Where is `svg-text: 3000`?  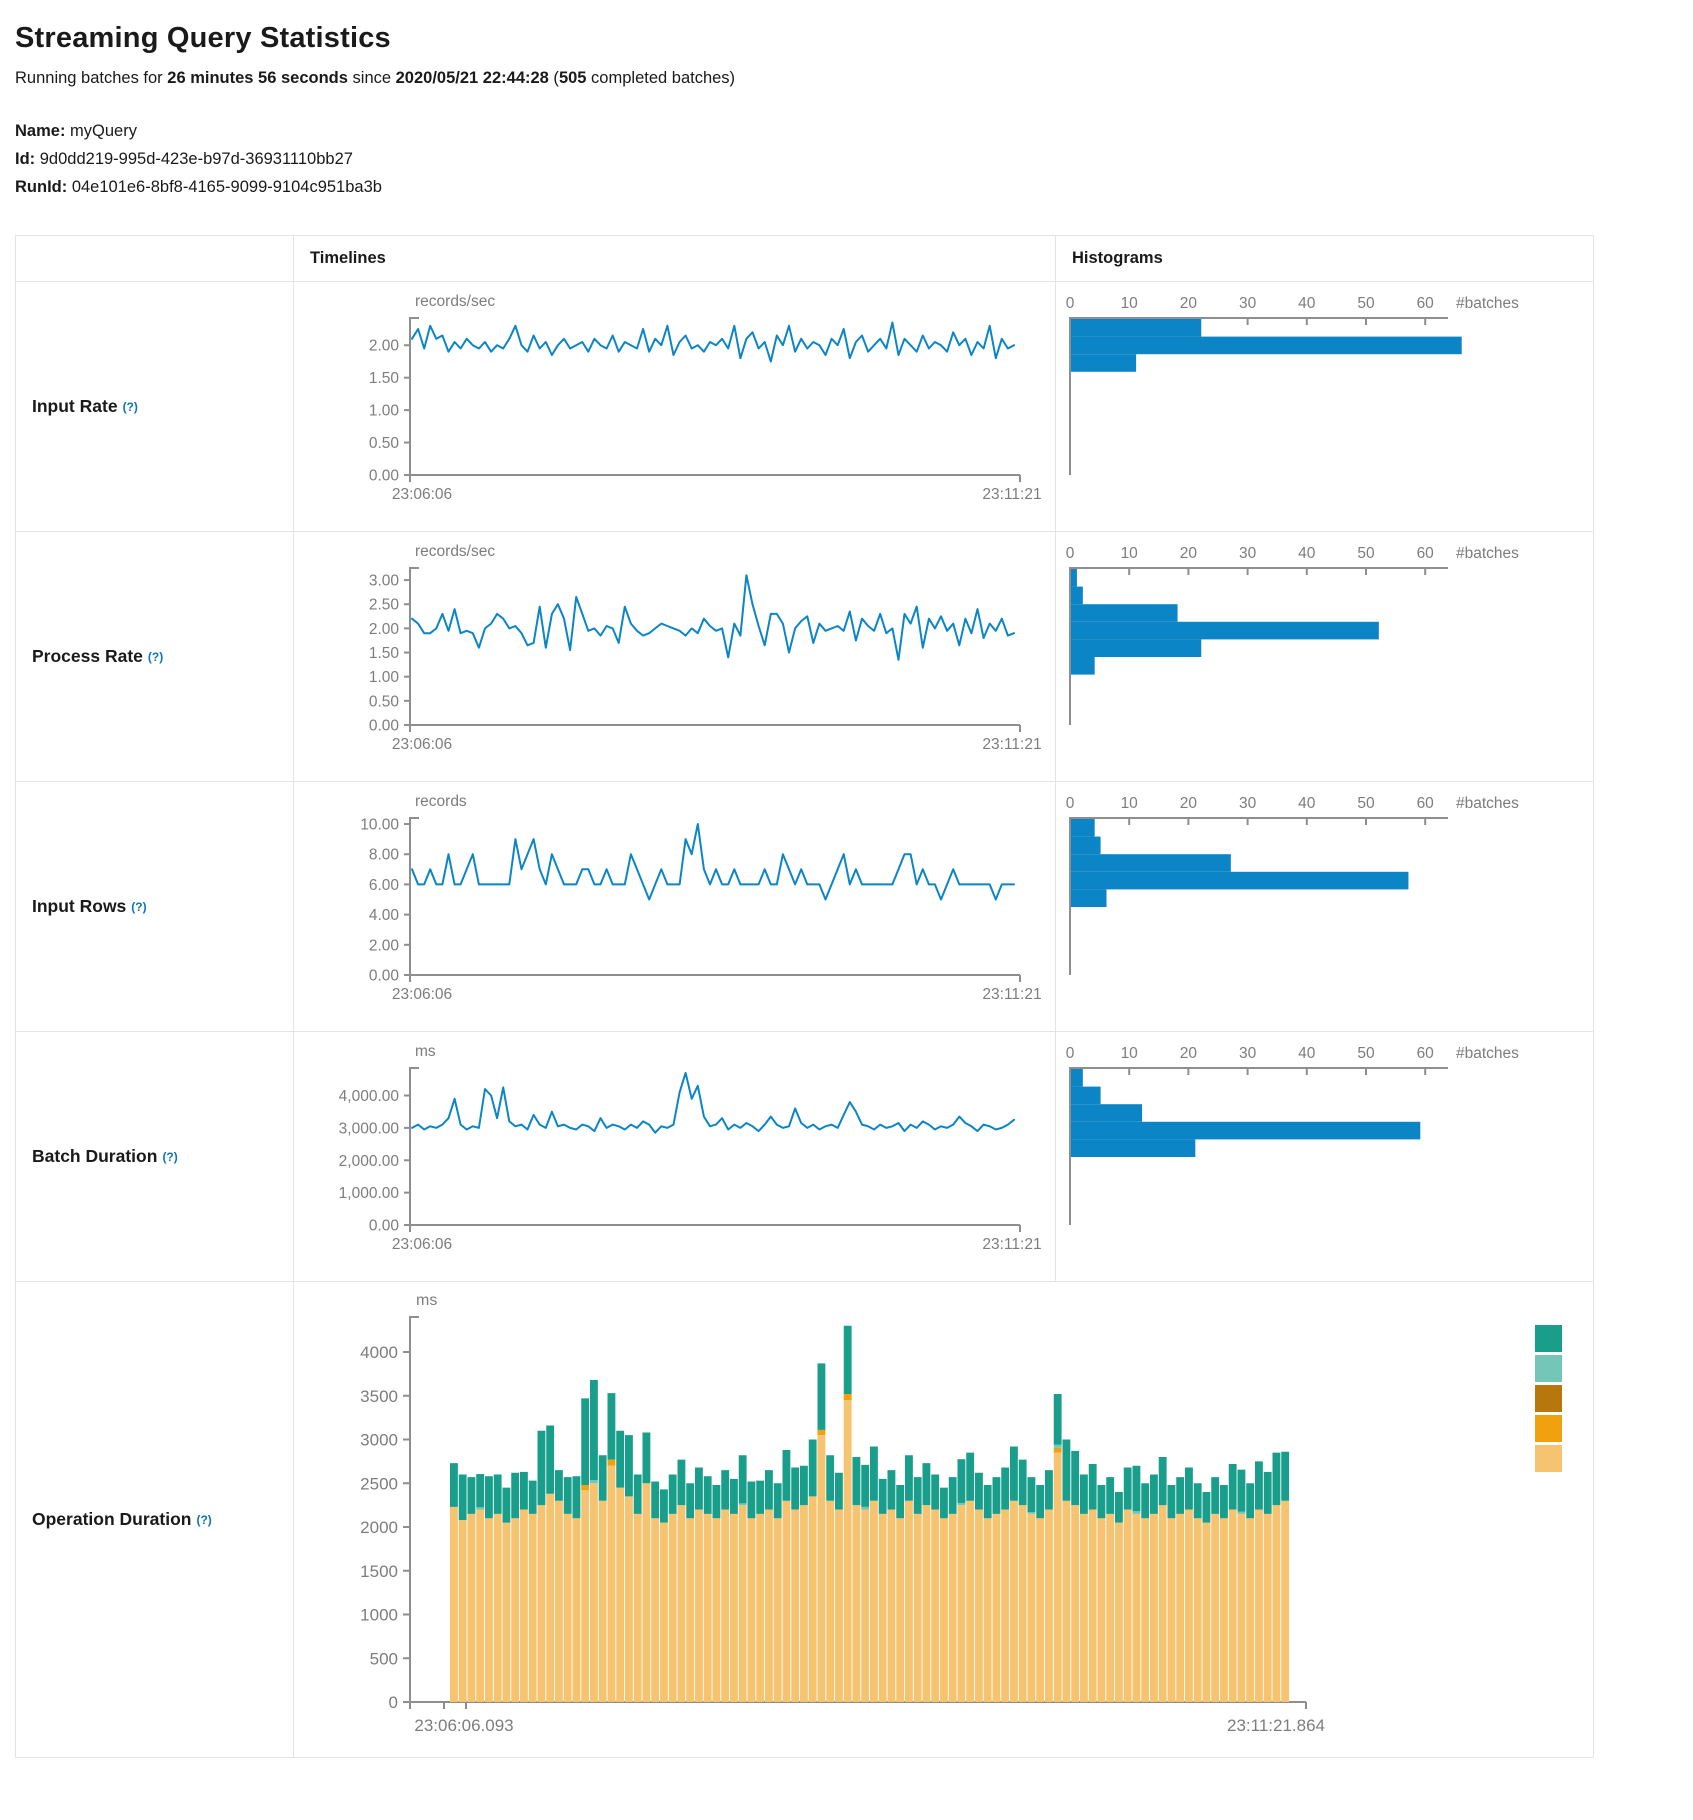
svg-text: 3000 is located at coordinates (379, 1440).